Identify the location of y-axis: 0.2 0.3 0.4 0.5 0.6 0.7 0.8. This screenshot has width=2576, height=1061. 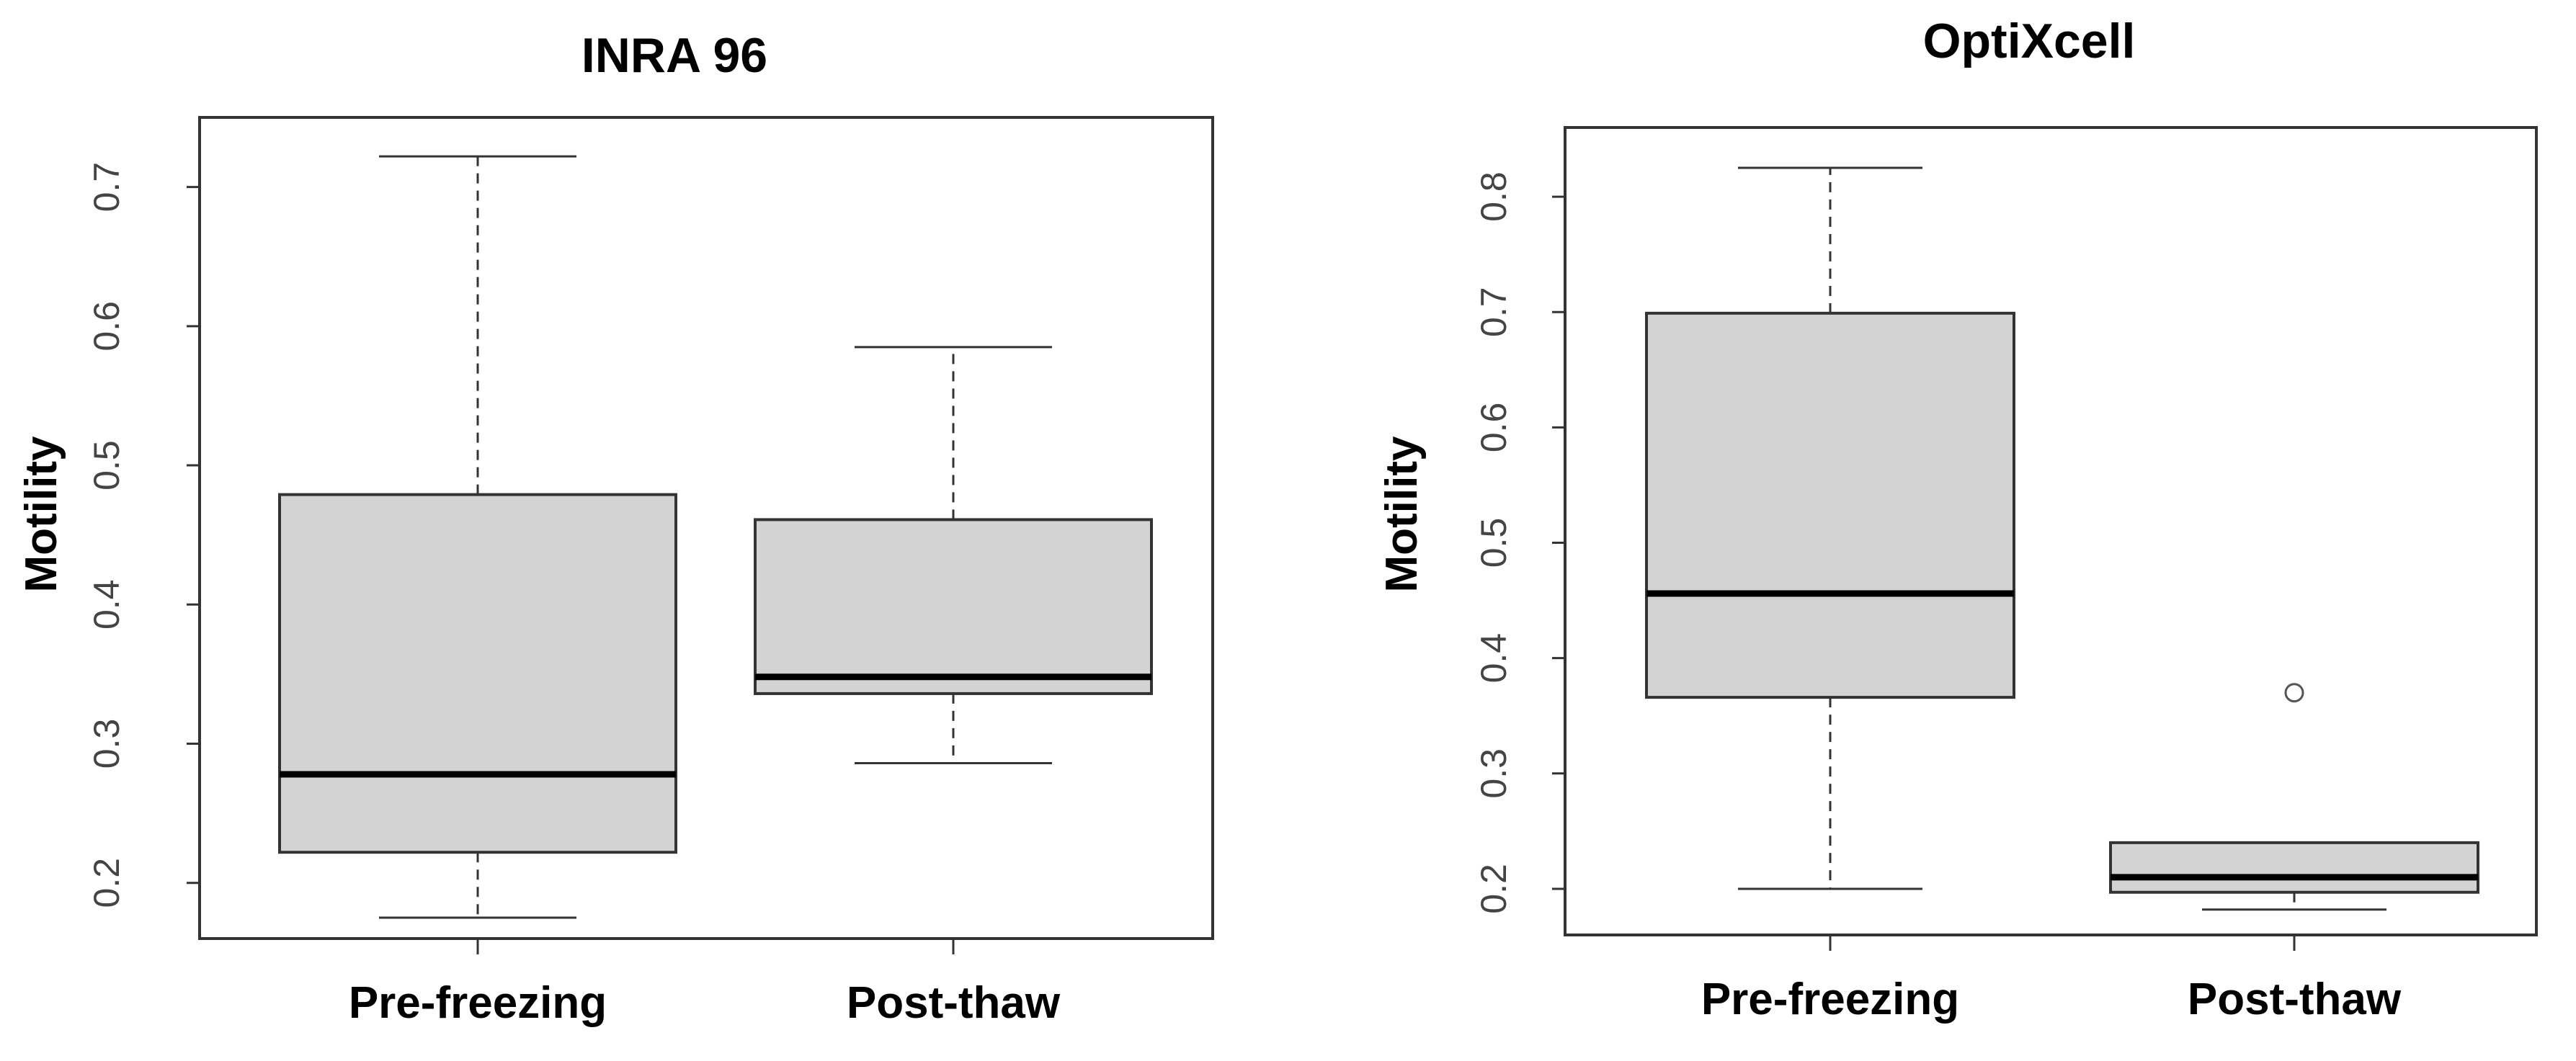
(1519, 542).